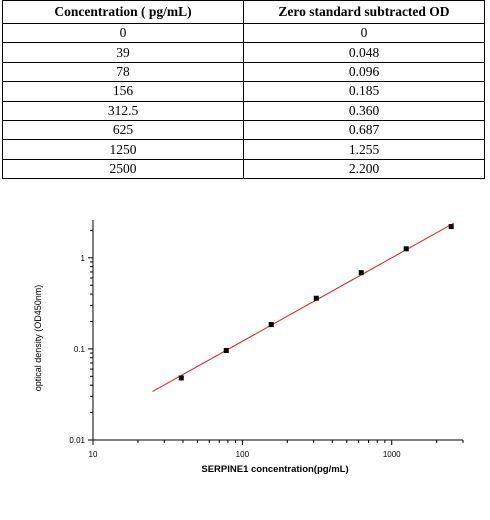 The height and width of the screenshot is (520, 490). I want to click on table-row: 625 0.687, so click(243, 130).